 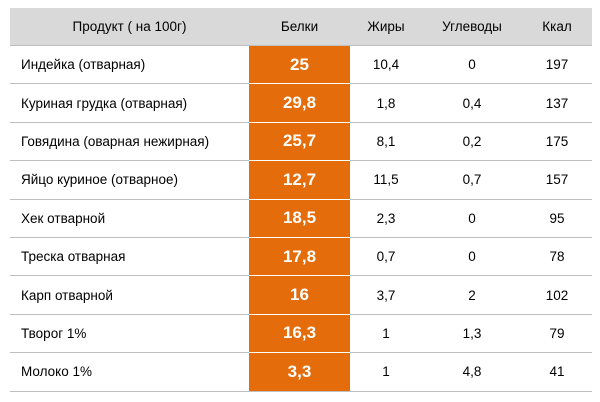 I want to click on fat-value: 3,7, so click(x=386, y=295).